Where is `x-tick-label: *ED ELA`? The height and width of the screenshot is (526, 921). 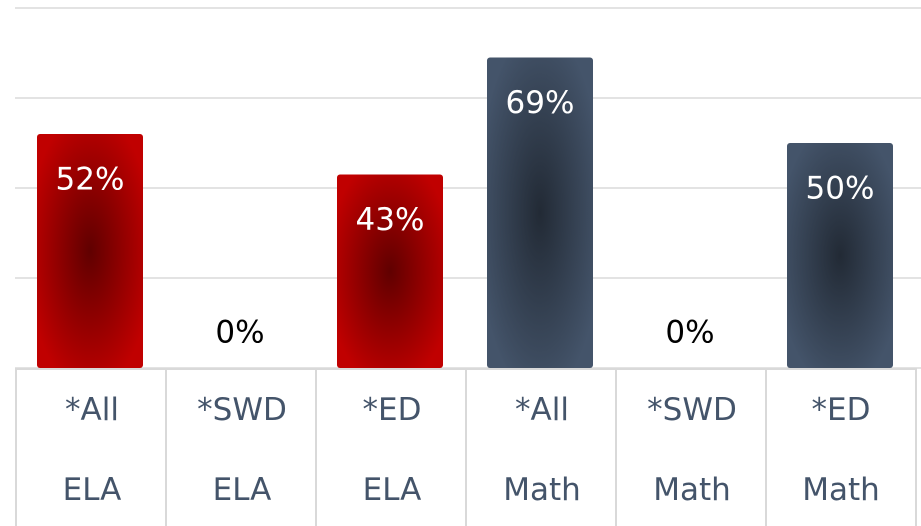
x-tick-label: *ED ELA is located at coordinates (391, 447).